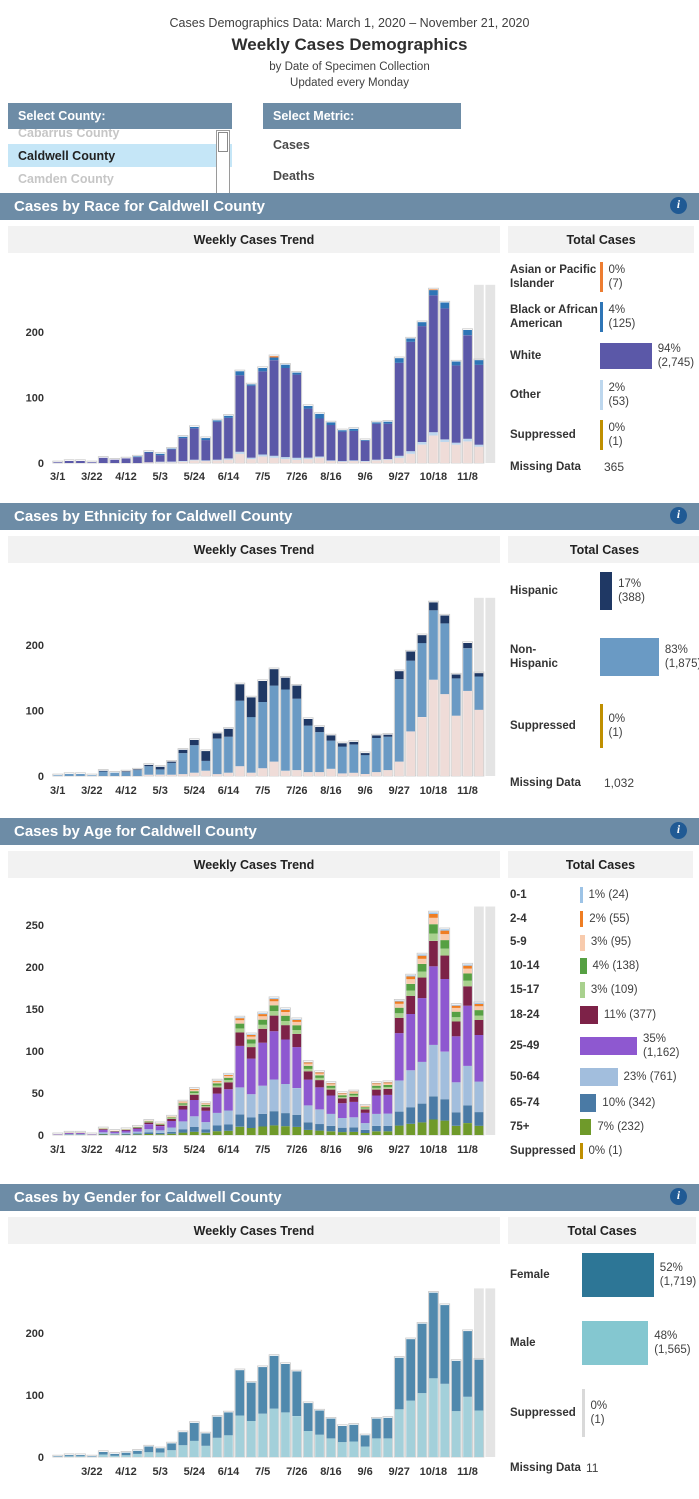  I want to click on bar-segment-non-hispanic-week-10/25, so click(445, 659).